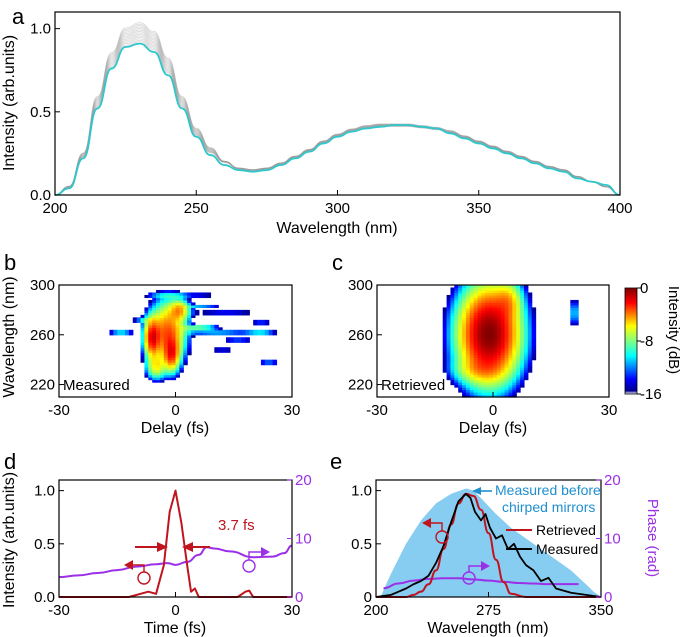  I want to click on colorbar-tick-label: 0, so click(644, 288).